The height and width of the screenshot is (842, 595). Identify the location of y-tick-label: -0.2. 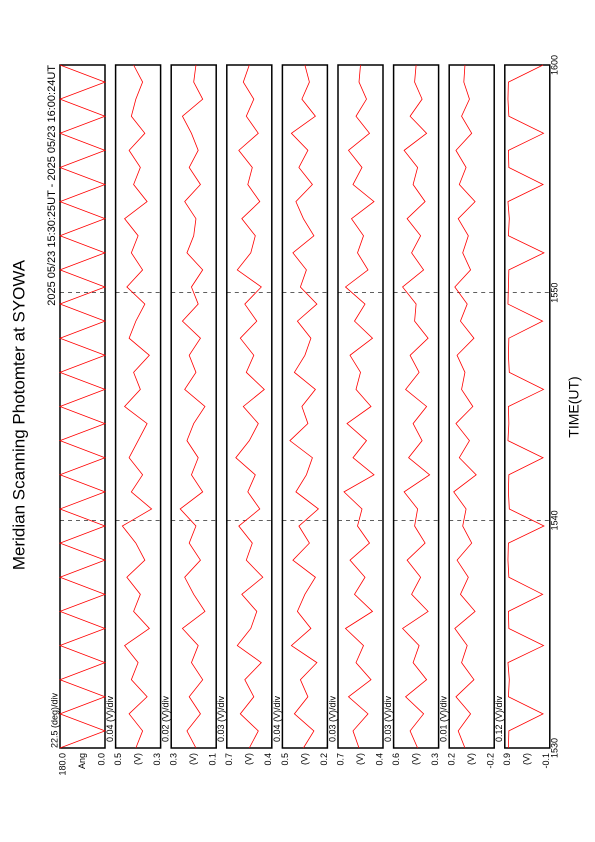
(491, 761).